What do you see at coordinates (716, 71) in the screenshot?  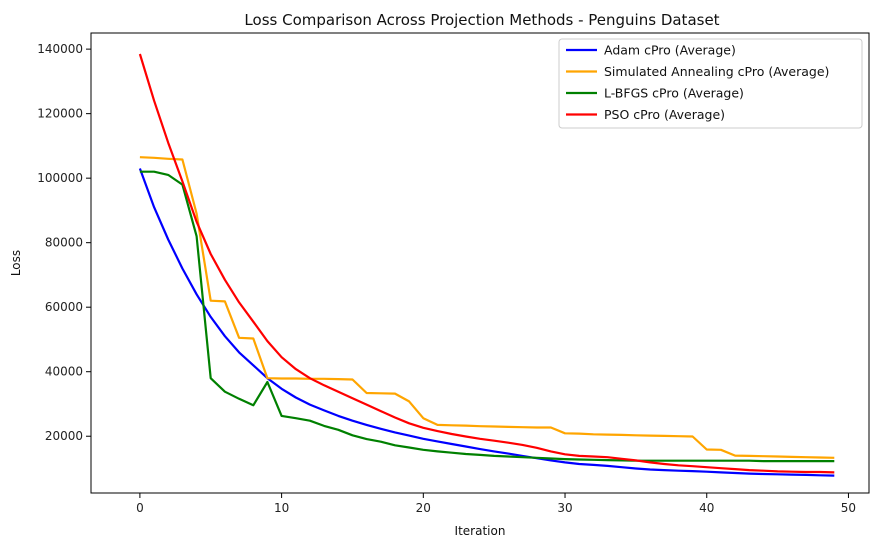 I see `legend-label: Simulated Annealing cPro (Average)` at bounding box center [716, 71].